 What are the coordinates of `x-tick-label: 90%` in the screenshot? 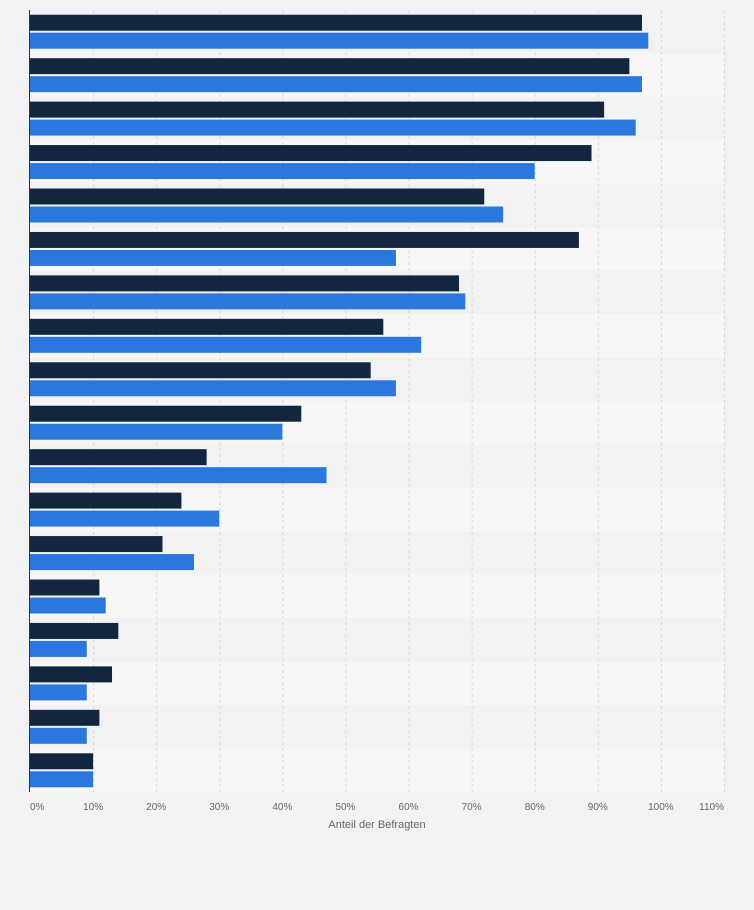 It's located at (598, 807).